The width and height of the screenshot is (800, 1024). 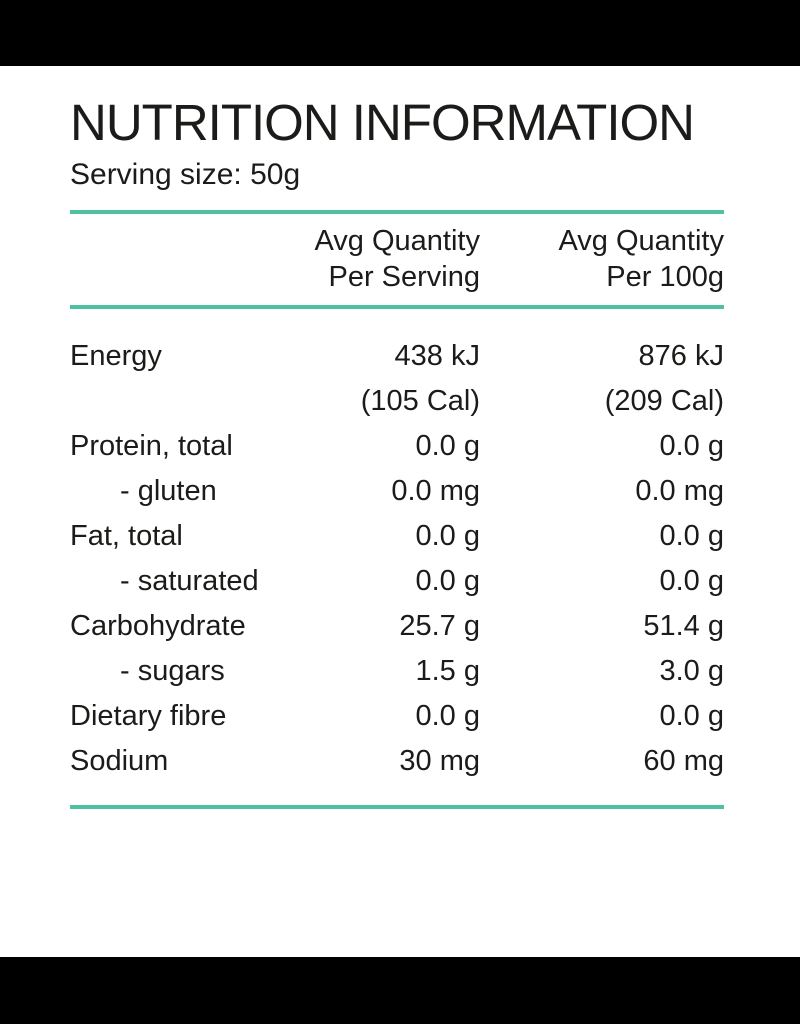 What do you see at coordinates (439, 625) in the screenshot?
I see `per-serving-value: 25.7 g` at bounding box center [439, 625].